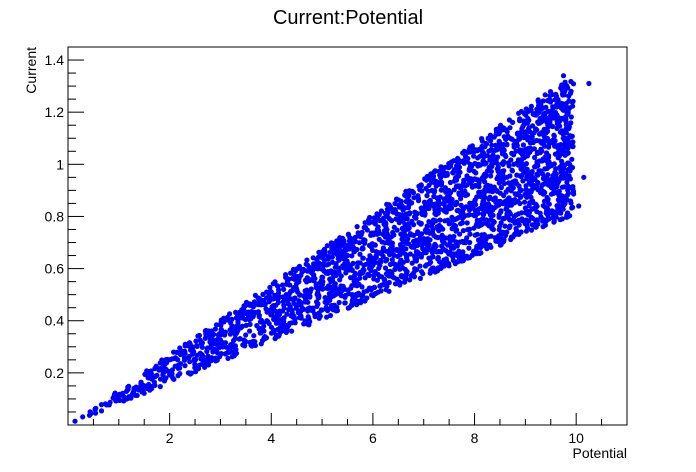 The height and width of the screenshot is (472, 696). I want to click on y-tick-label: 0.6, so click(55, 269).